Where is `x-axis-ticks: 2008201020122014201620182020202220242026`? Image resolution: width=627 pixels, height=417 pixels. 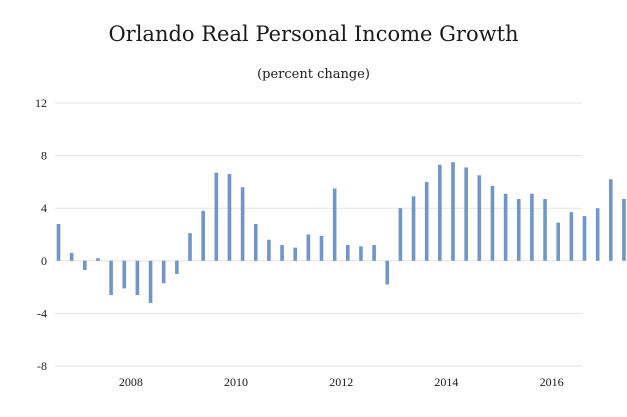
x-axis-ticks: 2008201020122014201620182020202220242026 is located at coordinates (341, 382).